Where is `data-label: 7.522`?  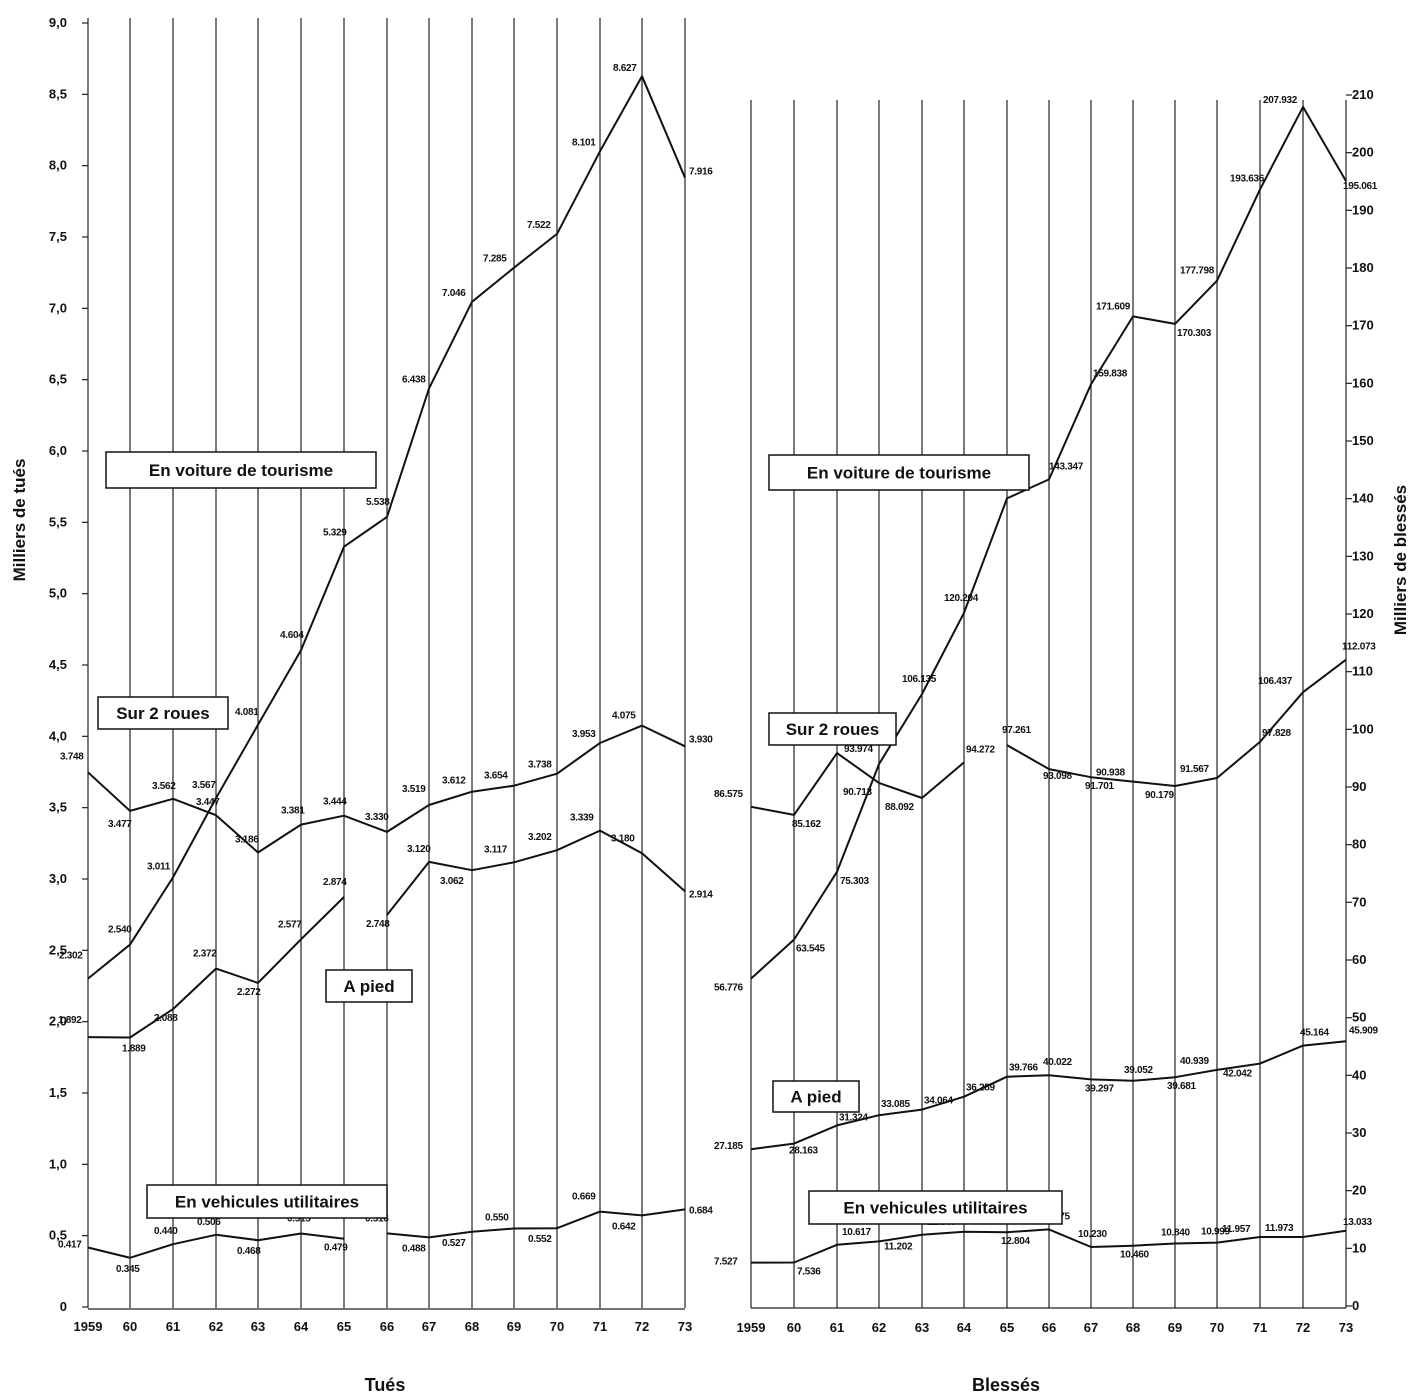 data-label: 7.522 is located at coordinates (539, 225).